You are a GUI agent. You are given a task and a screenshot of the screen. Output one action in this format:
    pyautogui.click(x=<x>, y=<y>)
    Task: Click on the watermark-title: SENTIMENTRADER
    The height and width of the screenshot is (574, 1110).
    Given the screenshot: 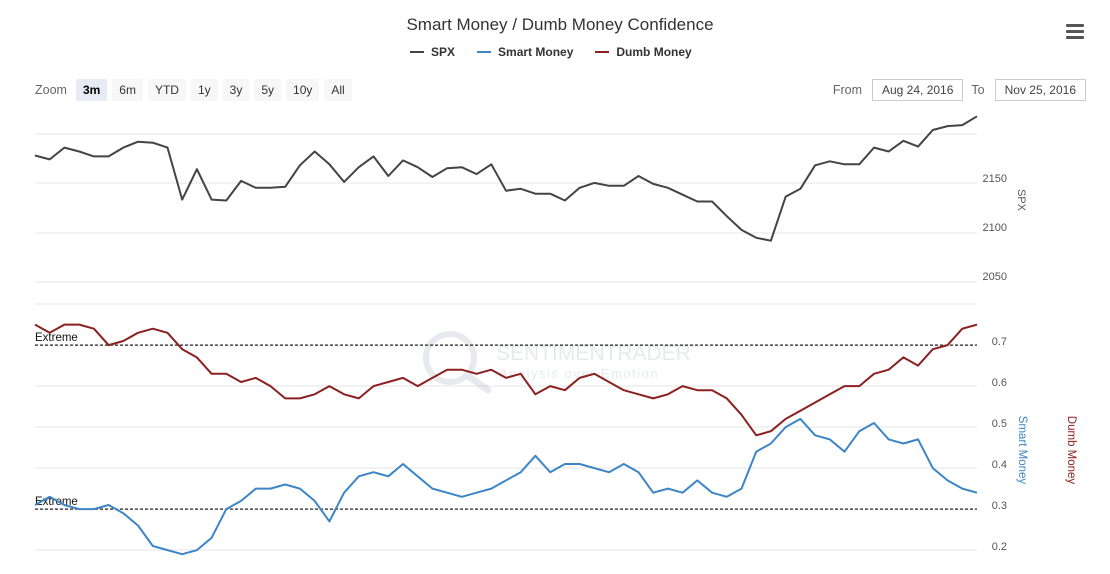 What is the action you would take?
    pyautogui.click(x=593, y=353)
    